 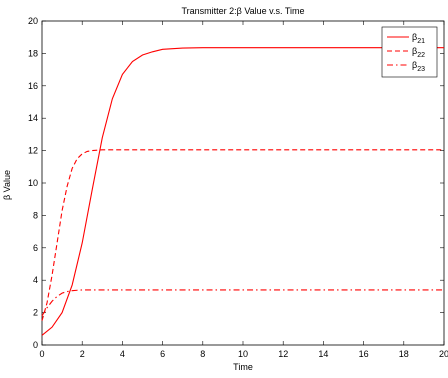 What do you see at coordinates (404, 354) in the screenshot?
I see `x-tick-label: 18` at bounding box center [404, 354].